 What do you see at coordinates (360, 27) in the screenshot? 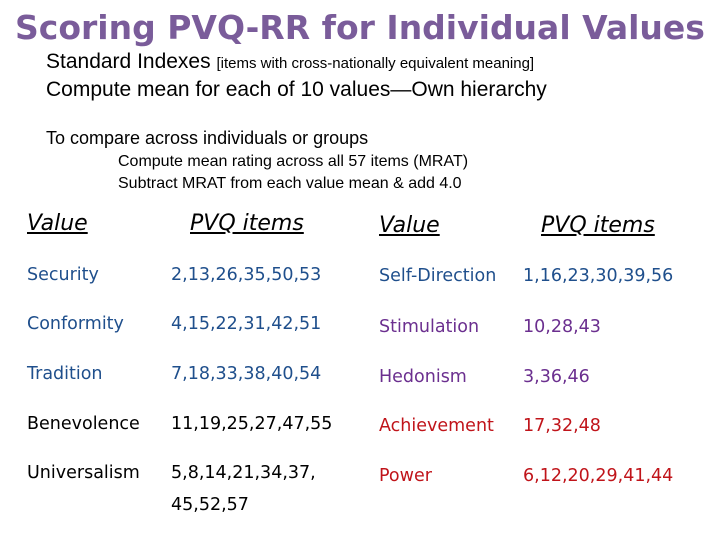
I see `page-title: Scoring PVQ-RR for Individual Values` at bounding box center [360, 27].